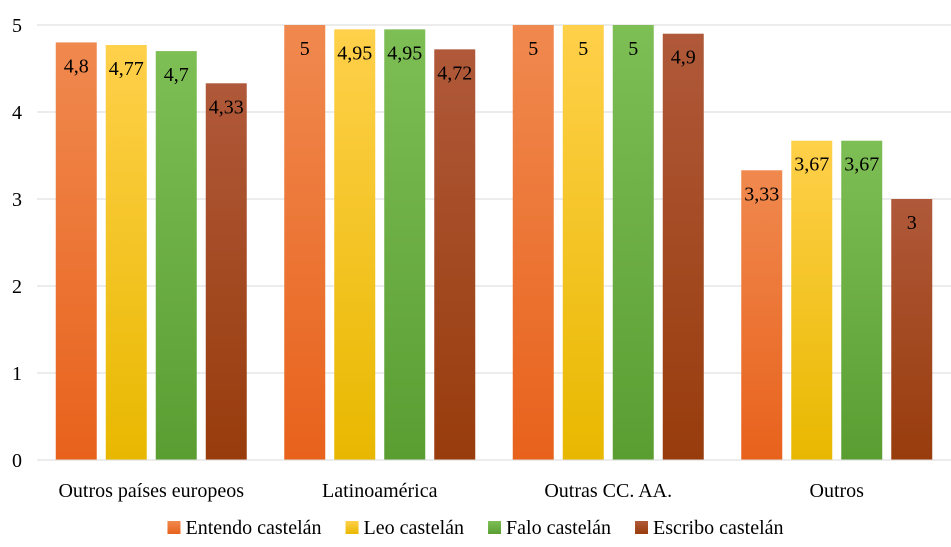 Image resolution: width=951 pixels, height=547 pixels. What do you see at coordinates (558, 528) in the screenshot?
I see `legend-label: Falo castelán` at bounding box center [558, 528].